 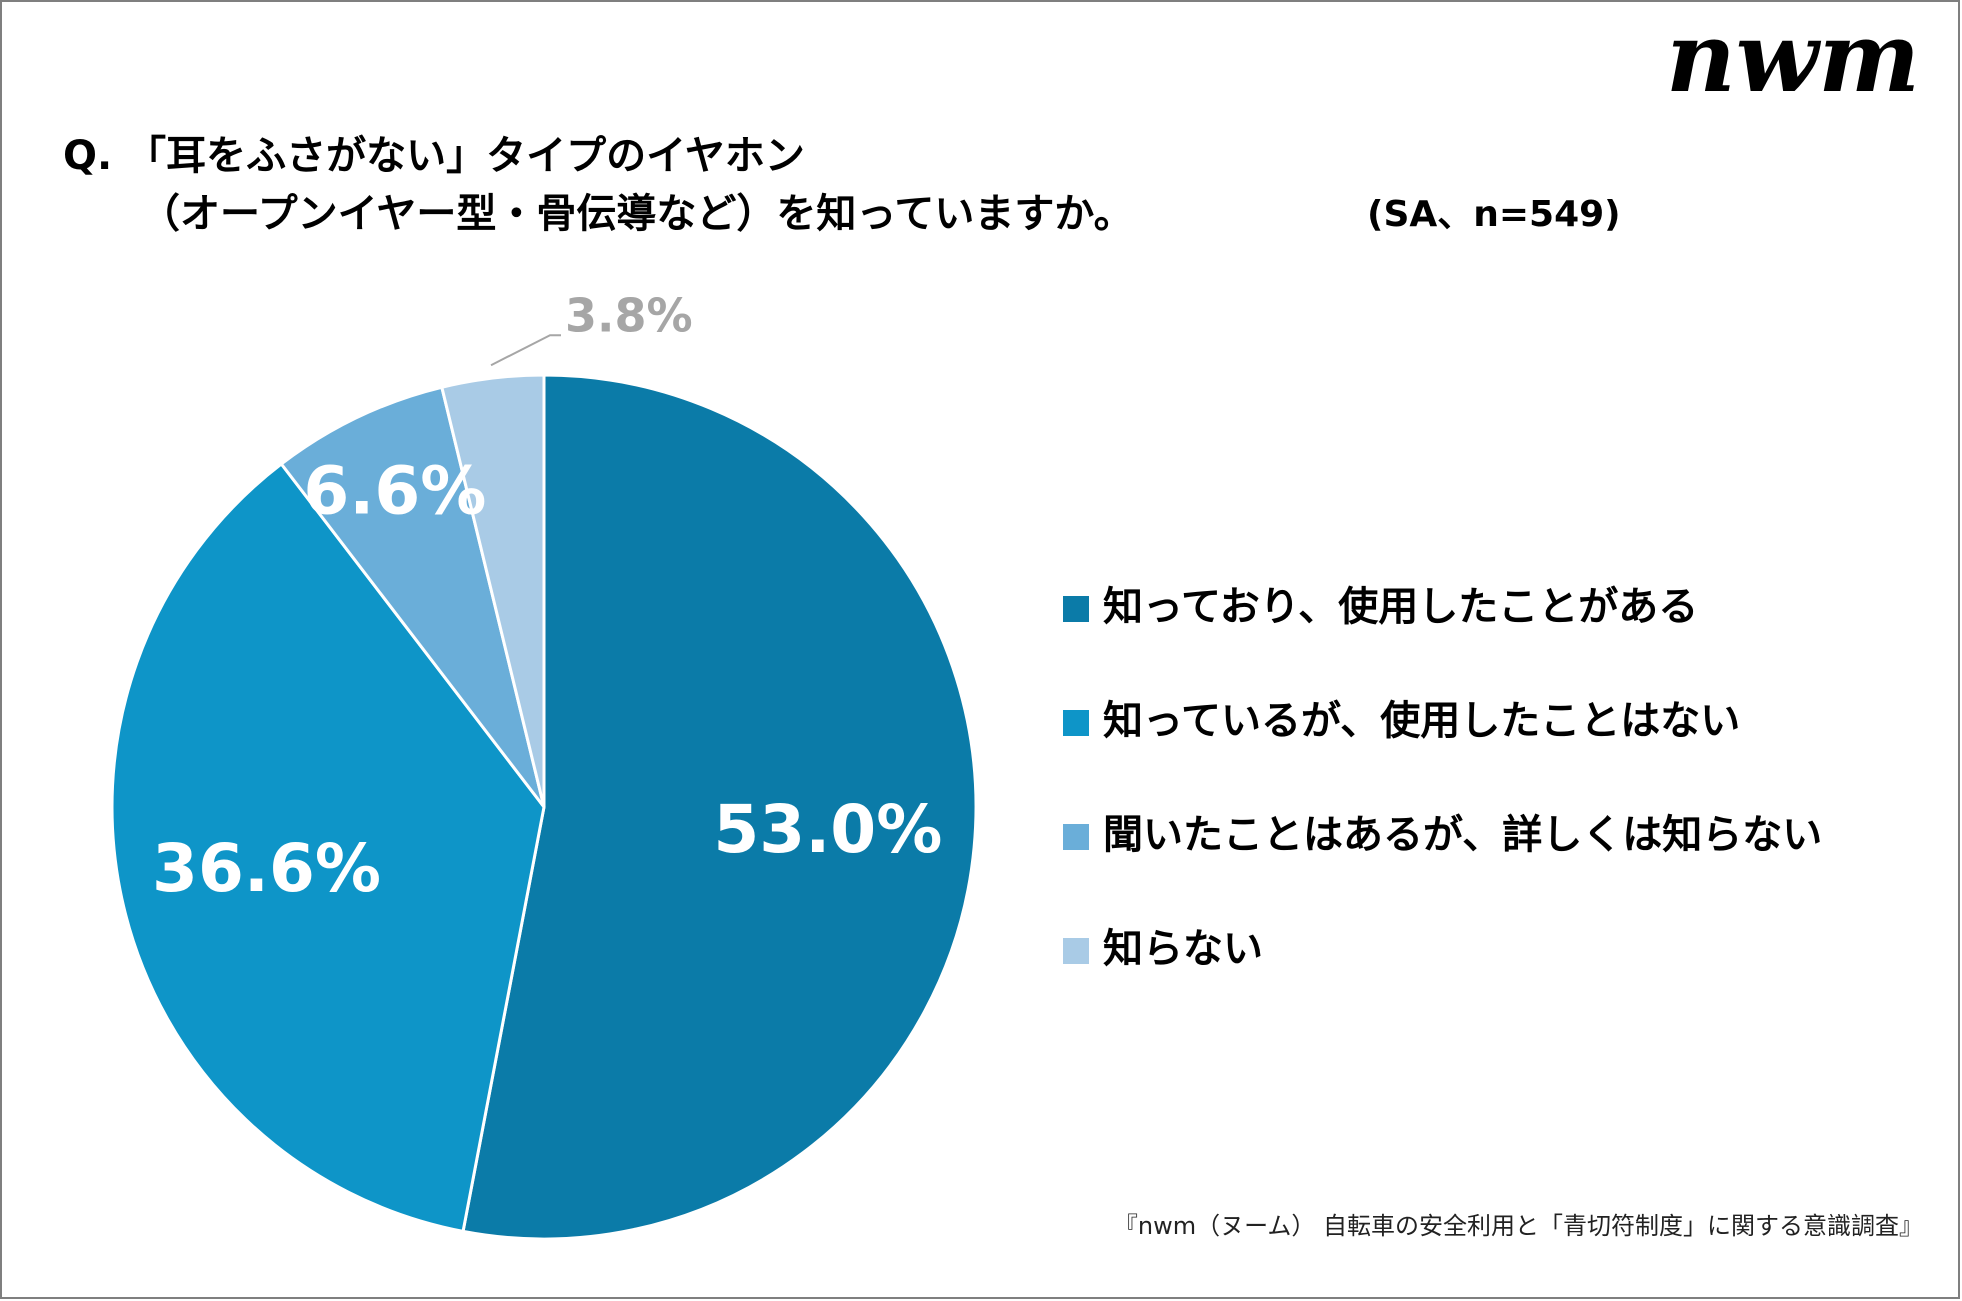 What do you see at coordinates (1400, 607) in the screenshot?
I see `legend-label: 知っており、使用したことがある` at bounding box center [1400, 607].